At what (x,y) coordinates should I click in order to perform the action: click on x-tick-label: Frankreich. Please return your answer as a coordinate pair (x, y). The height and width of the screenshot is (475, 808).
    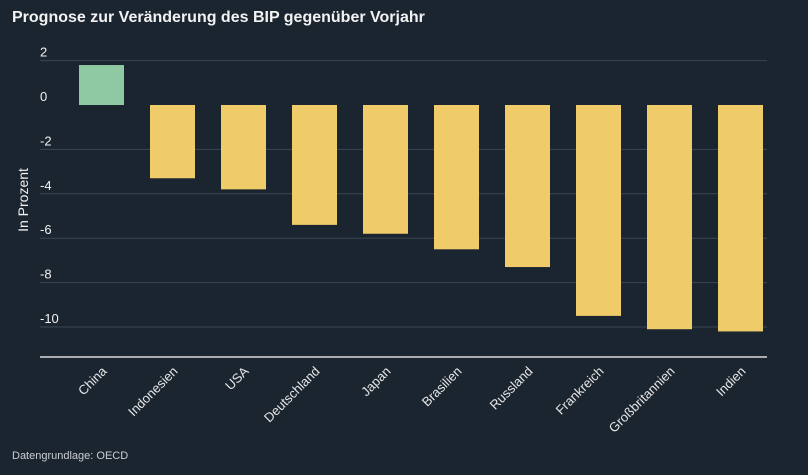
    Looking at the image, I should click on (580, 391).